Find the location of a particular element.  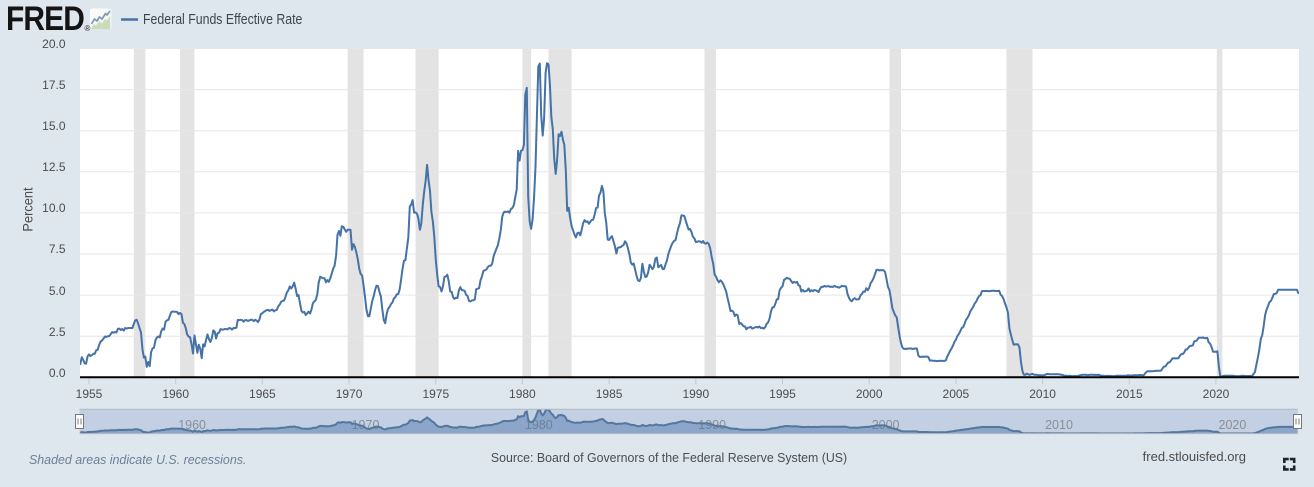

svg-text: 1960 is located at coordinates (192, 425).